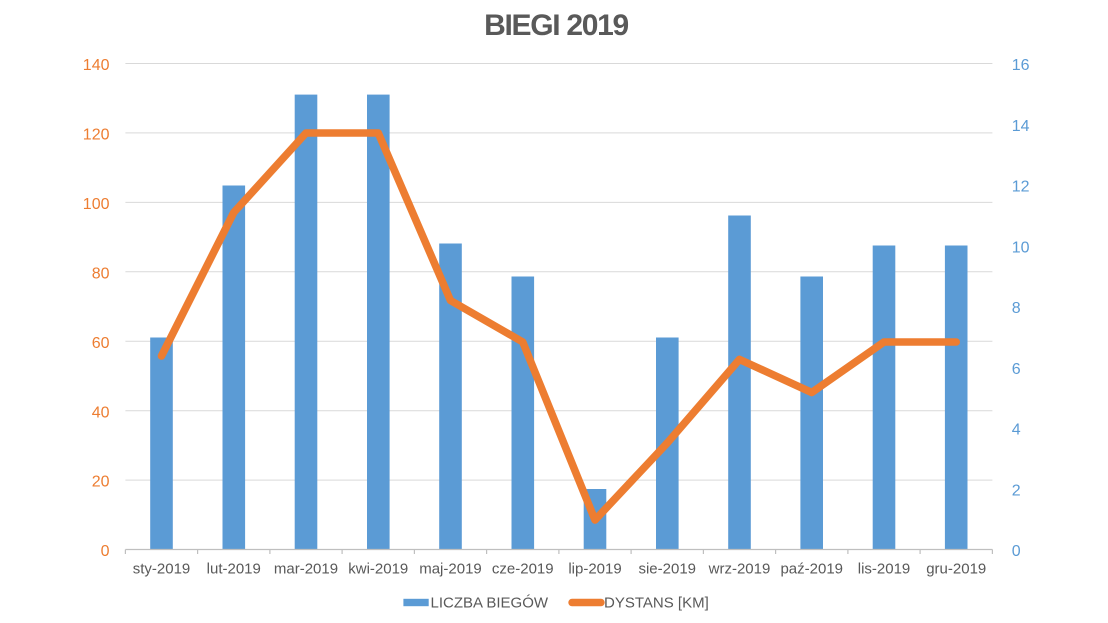 The image size is (1108, 623). What do you see at coordinates (96, 135) in the screenshot?
I see `svg-text: 120` at bounding box center [96, 135].